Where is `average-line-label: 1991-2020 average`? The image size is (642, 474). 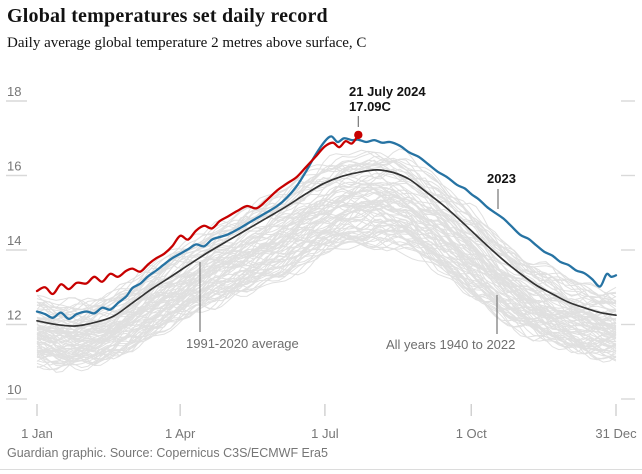
average-line-label: 1991-2020 average is located at coordinates (242, 343).